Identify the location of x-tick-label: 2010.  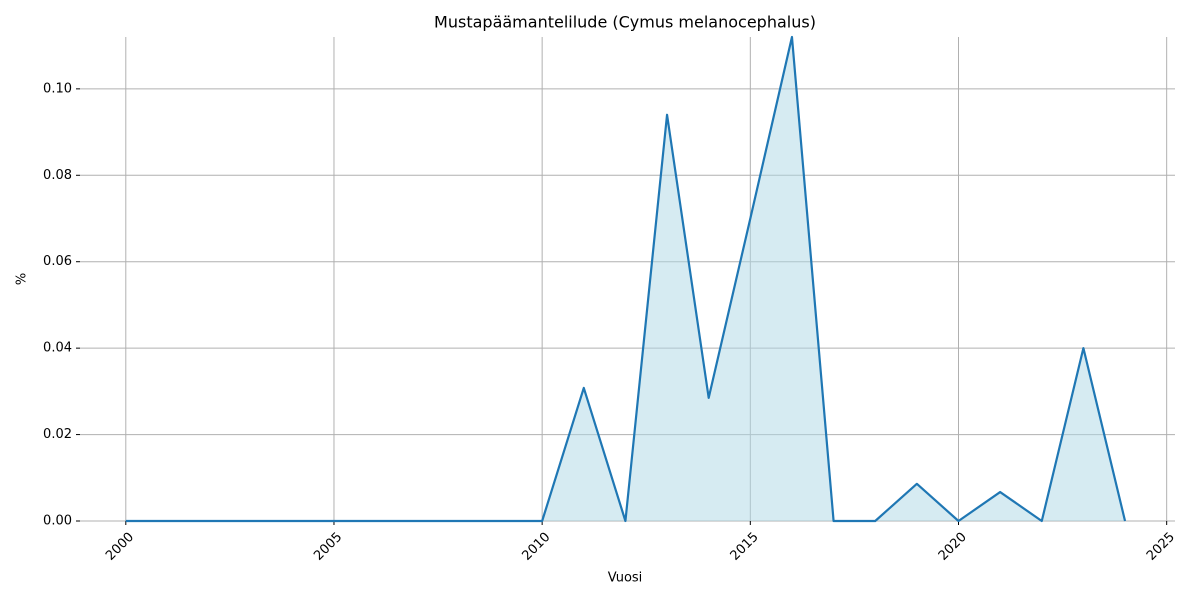
(536, 547).